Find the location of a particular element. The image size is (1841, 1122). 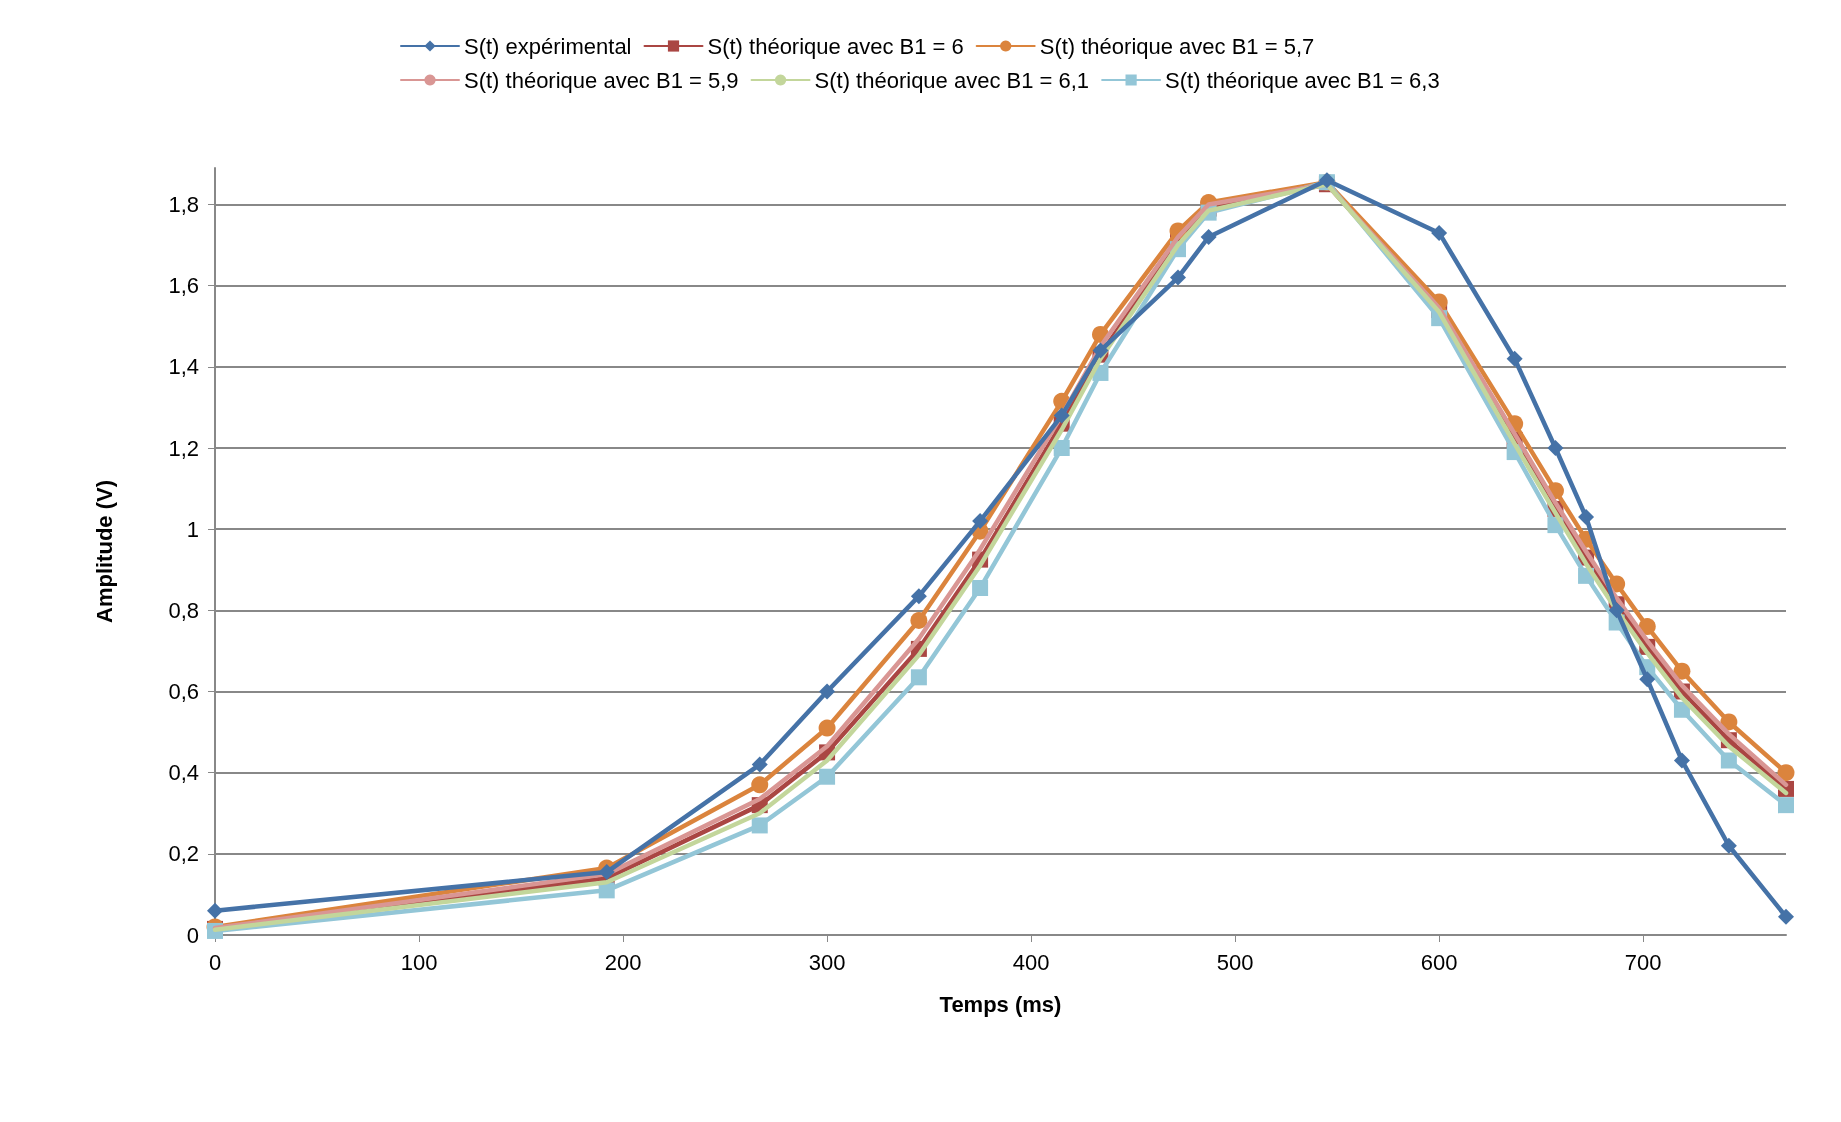

legend-label: S(t) théorique avec B1 = 6,3 is located at coordinates (1302, 80).